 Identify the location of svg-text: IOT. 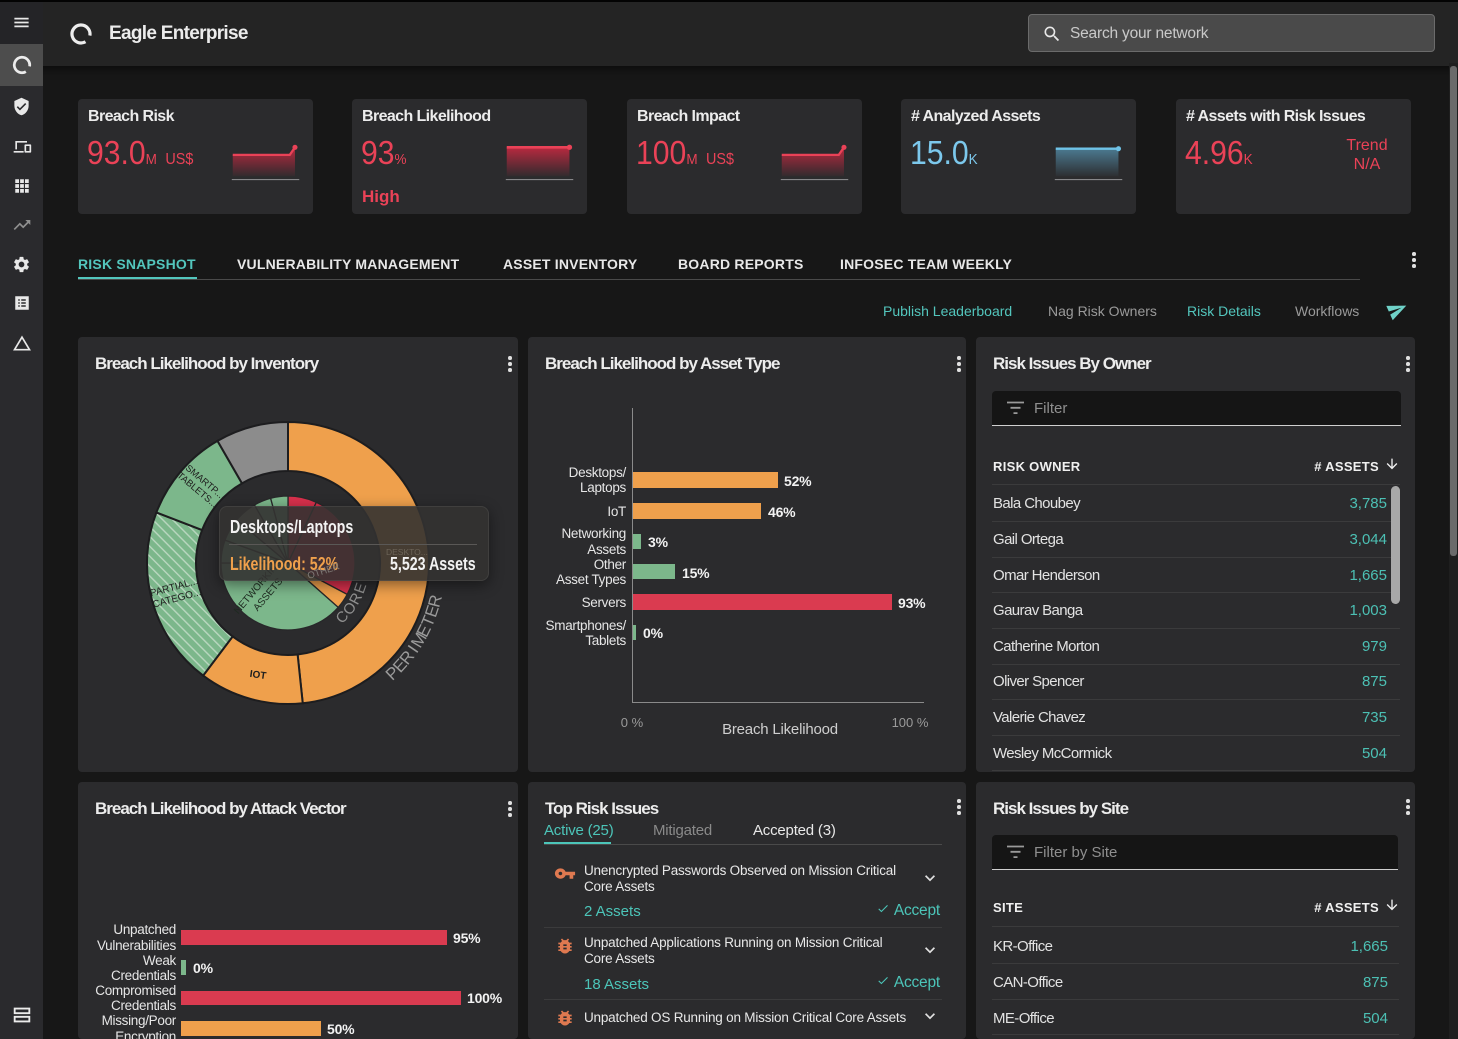
(258, 675).